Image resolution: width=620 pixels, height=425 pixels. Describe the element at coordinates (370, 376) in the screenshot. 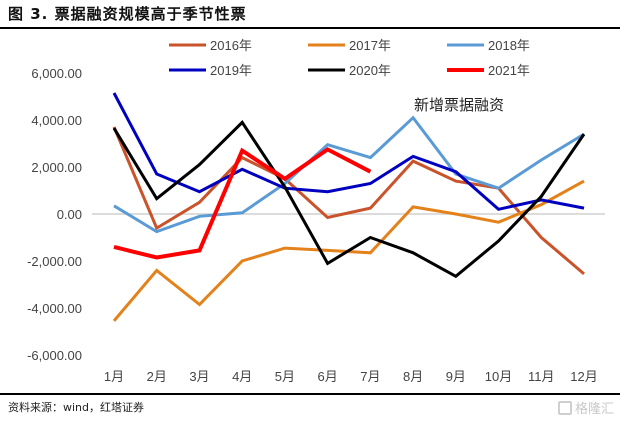

I see `x-tick-label: 7月` at that location.